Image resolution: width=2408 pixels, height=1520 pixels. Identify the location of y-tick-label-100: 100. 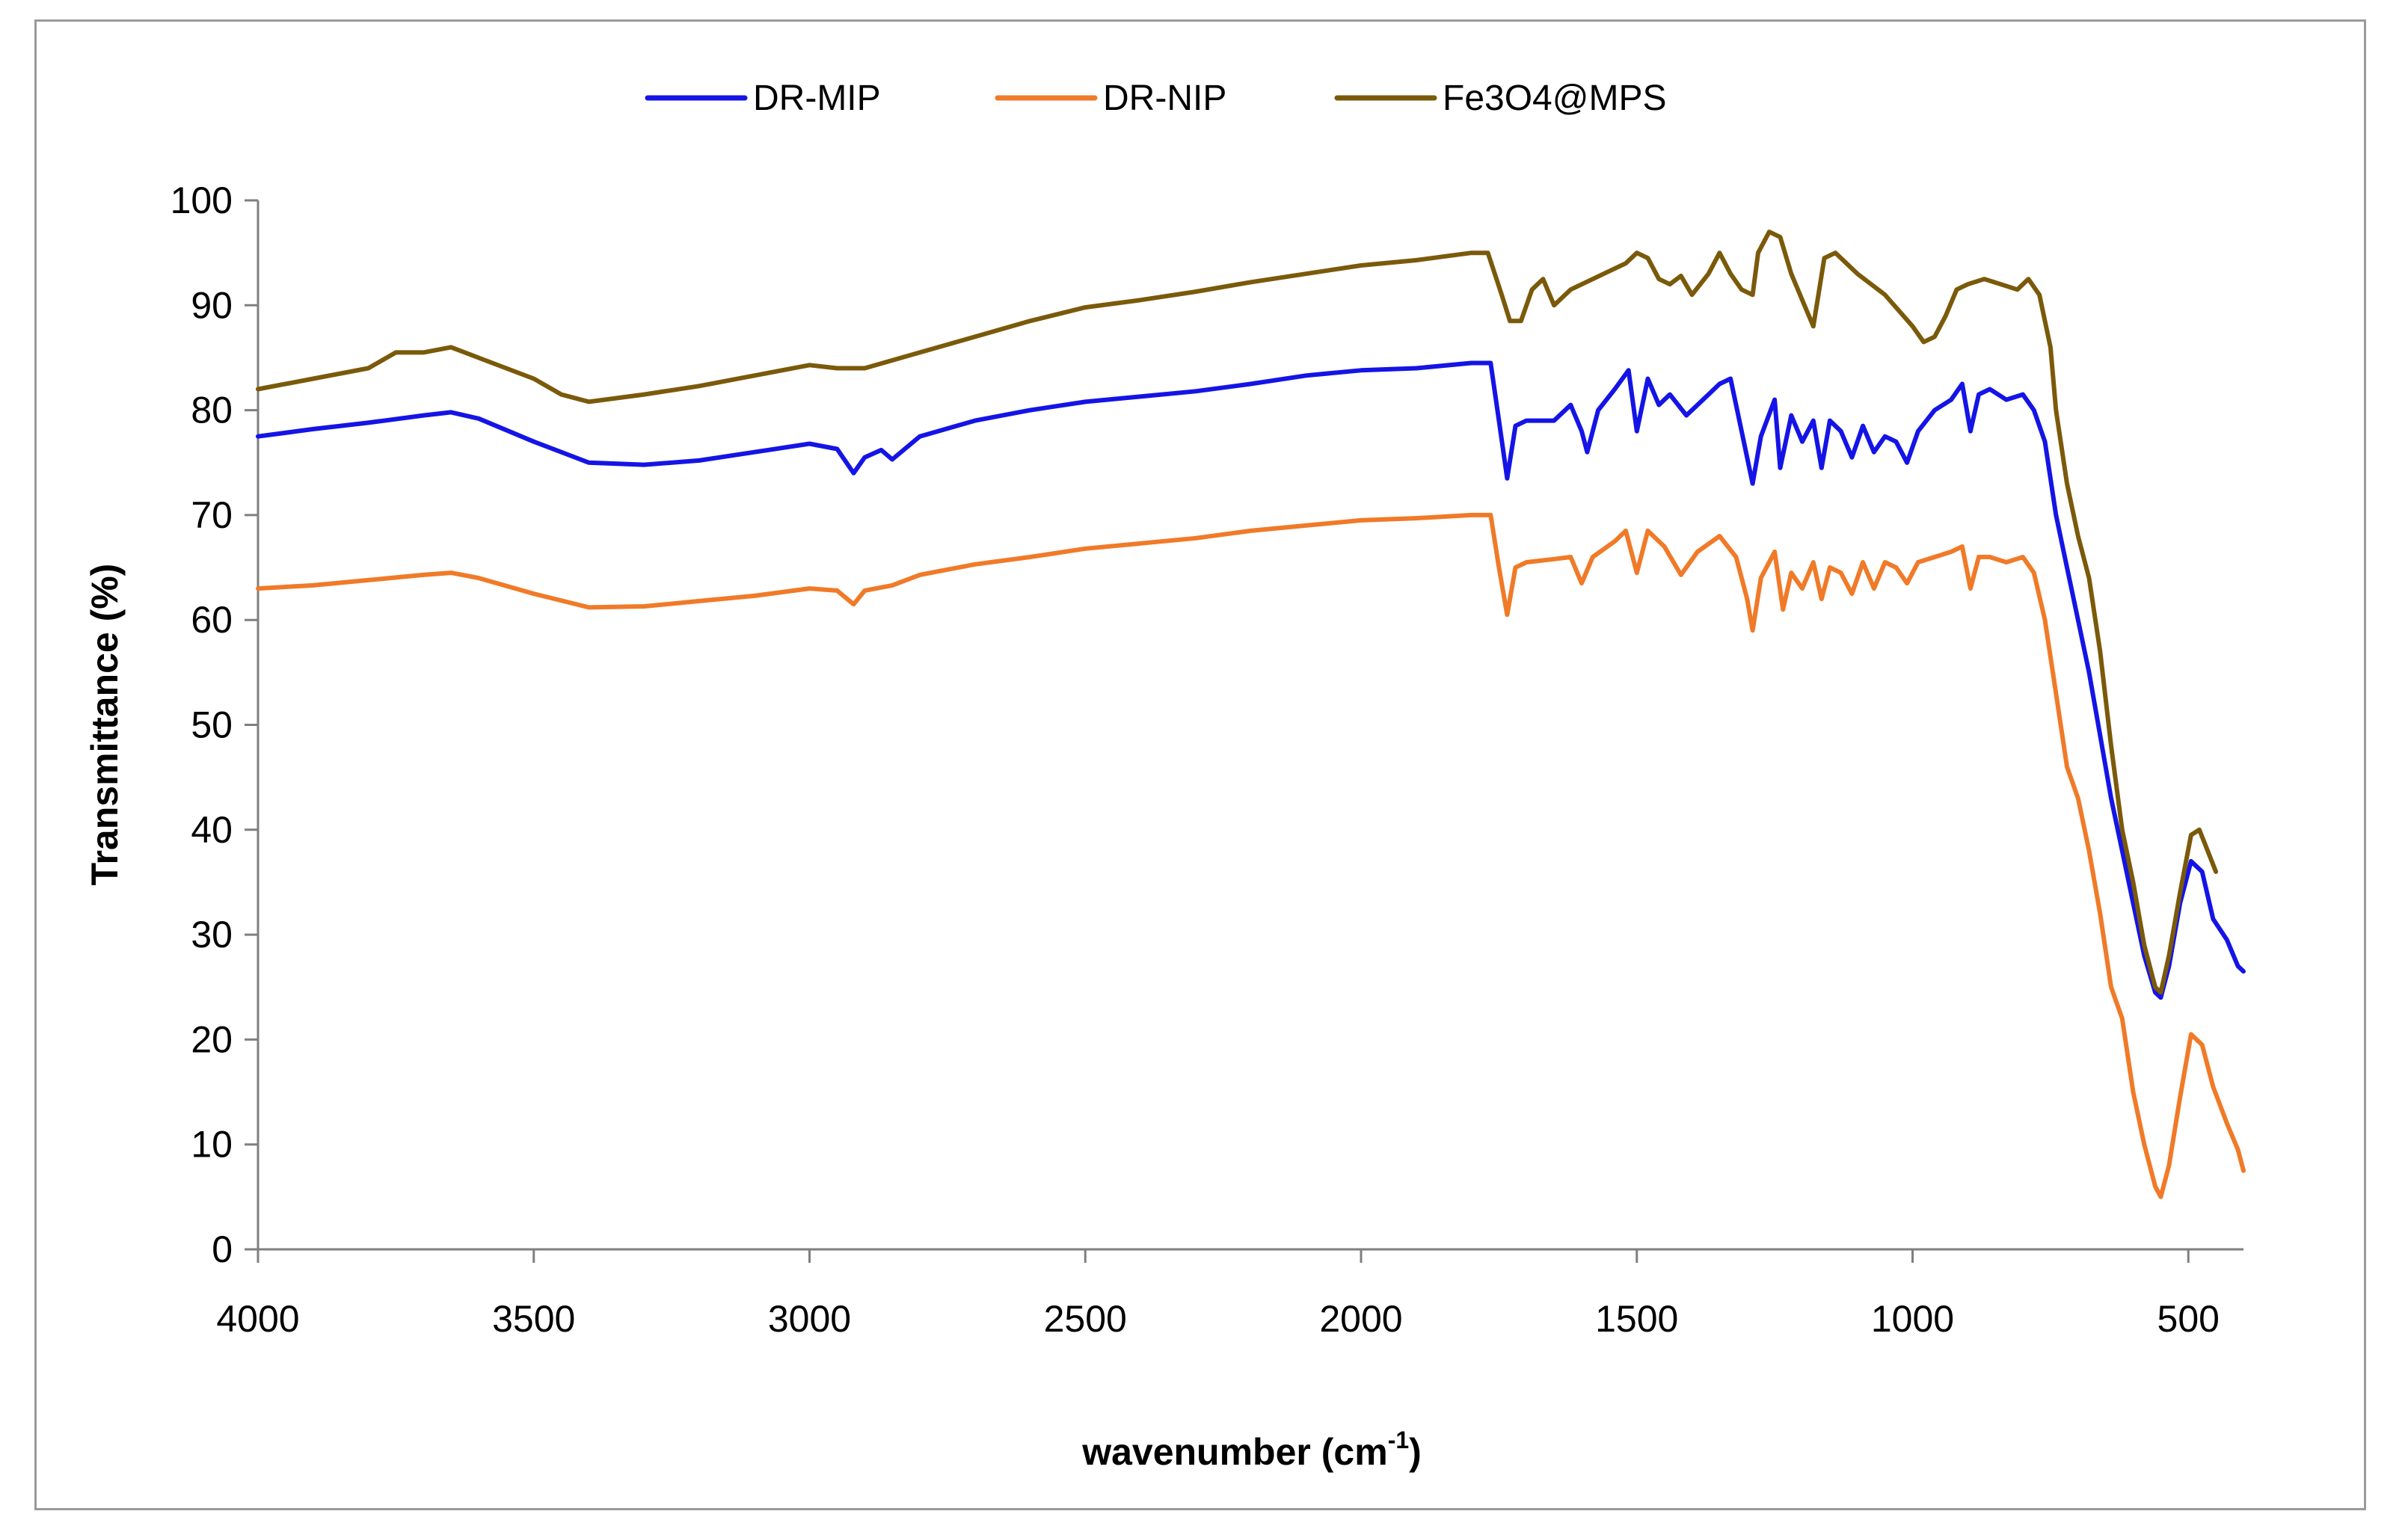
(202, 200).